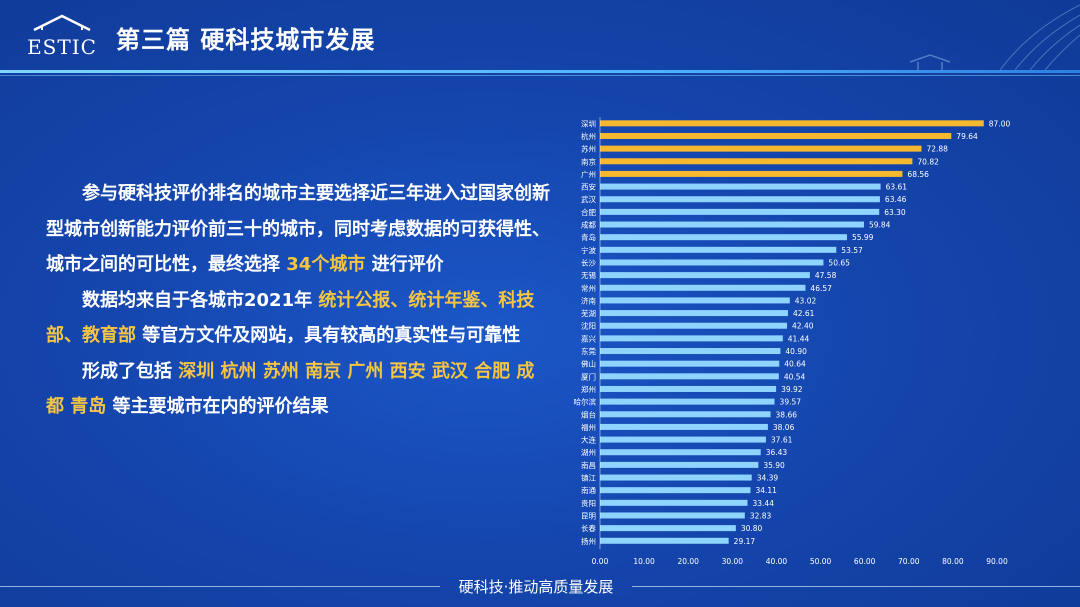 This screenshot has height=607, width=1080. I want to click on y-tick-label: 济南, so click(588, 300).